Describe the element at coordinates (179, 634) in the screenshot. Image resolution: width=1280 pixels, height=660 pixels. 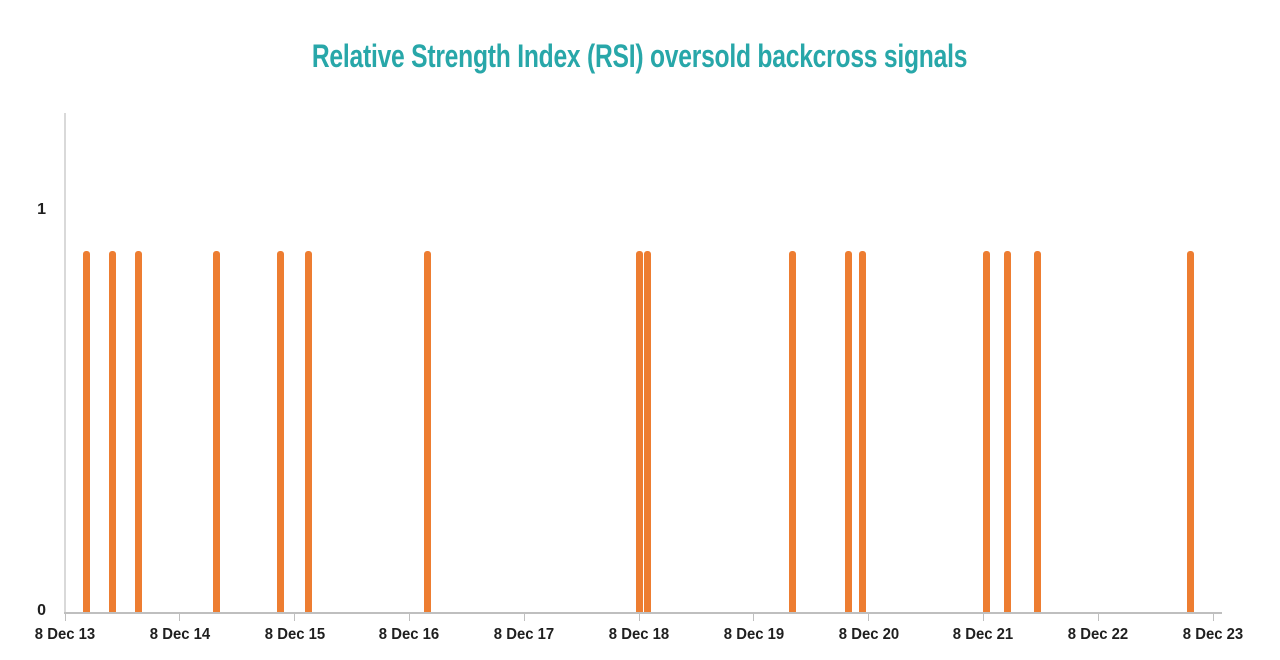
I see `x-tick-label: 8 Dec 14` at that location.